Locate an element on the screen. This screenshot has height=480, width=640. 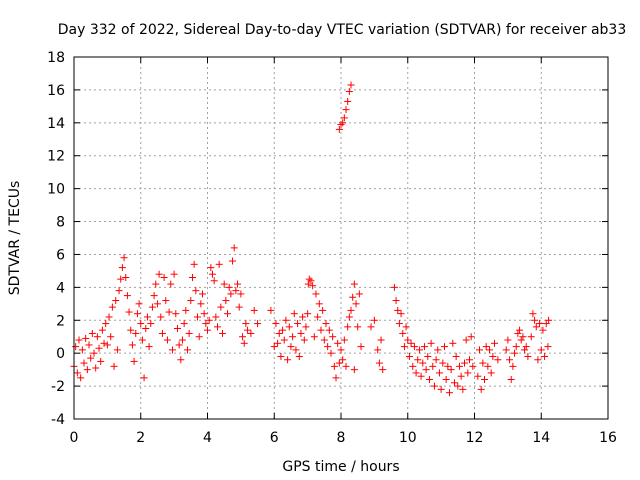
x-tick-label: 8 is located at coordinates (341, 438).